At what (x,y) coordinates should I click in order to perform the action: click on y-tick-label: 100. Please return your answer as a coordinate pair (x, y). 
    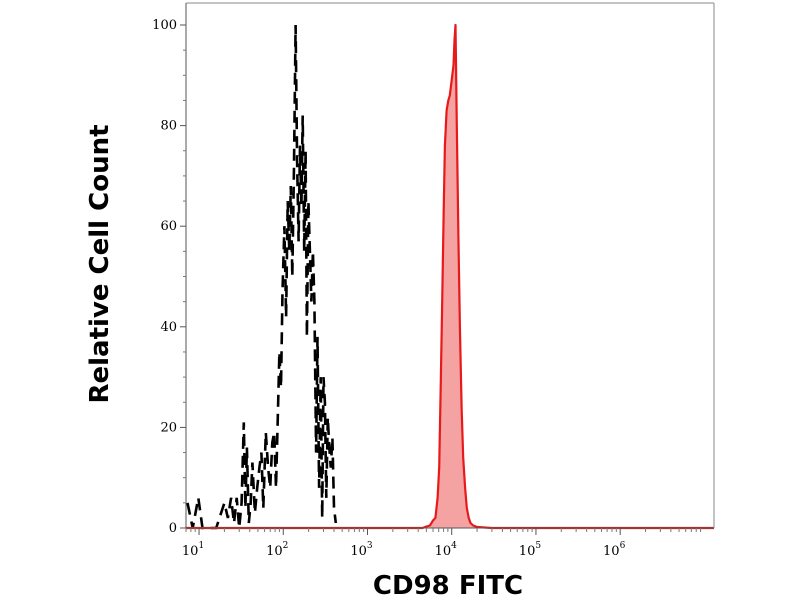
    Looking at the image, I should click on (164, 25).